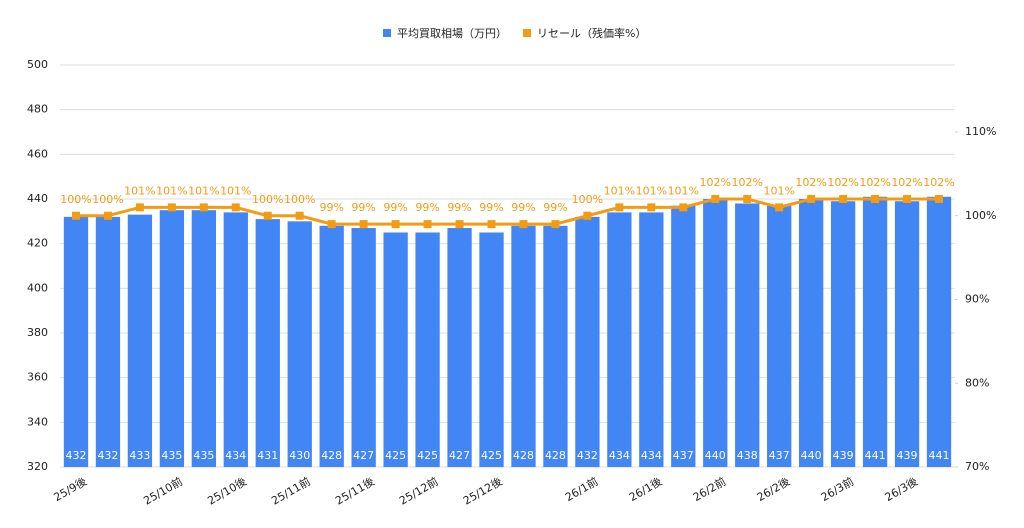 Image resolution: width=1024 pixels, height=528 pixels. What do you see at coordinates (299, 455) in the screenshot?
I see `bar-value-label: 430` at bounding box center [299, 455].